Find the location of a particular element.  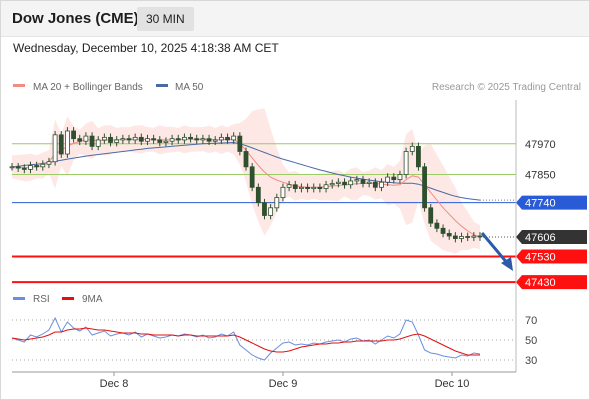

forecast-arrow-shaft is located at coordinates (495, 248).